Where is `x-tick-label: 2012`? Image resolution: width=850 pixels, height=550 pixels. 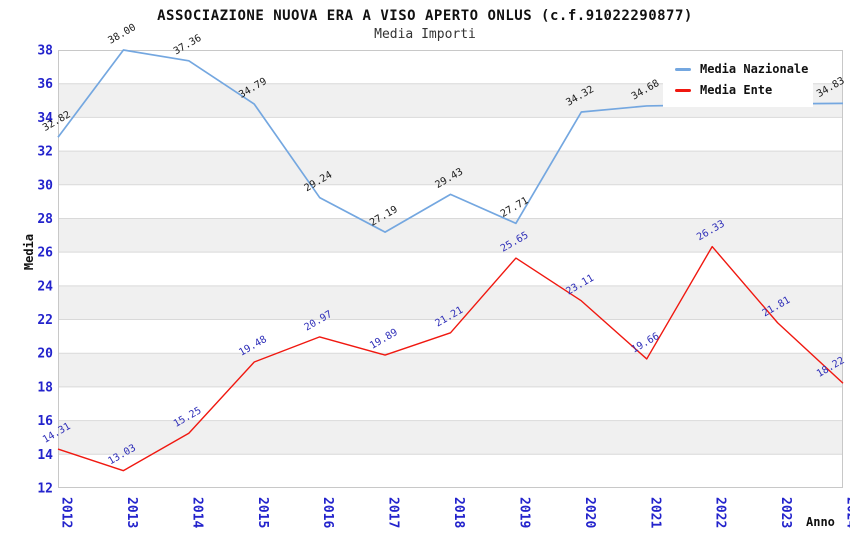
x-tick-label: 2012 is located at coordinates (66, 512).